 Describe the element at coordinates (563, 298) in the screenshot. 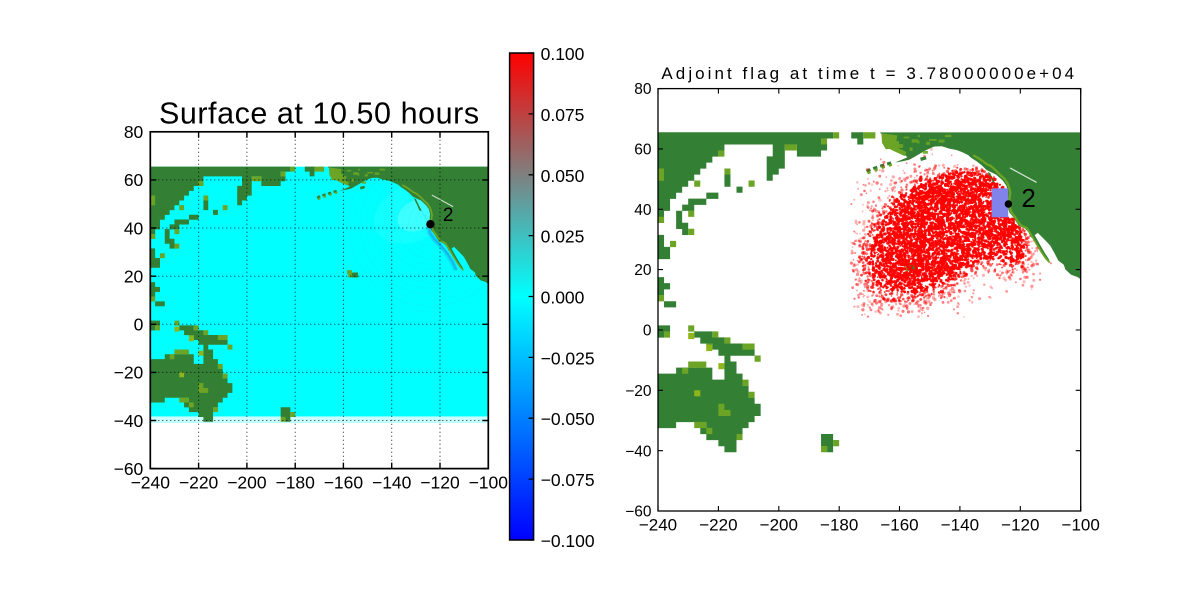

I see `svg-text: 0.000` at that location.